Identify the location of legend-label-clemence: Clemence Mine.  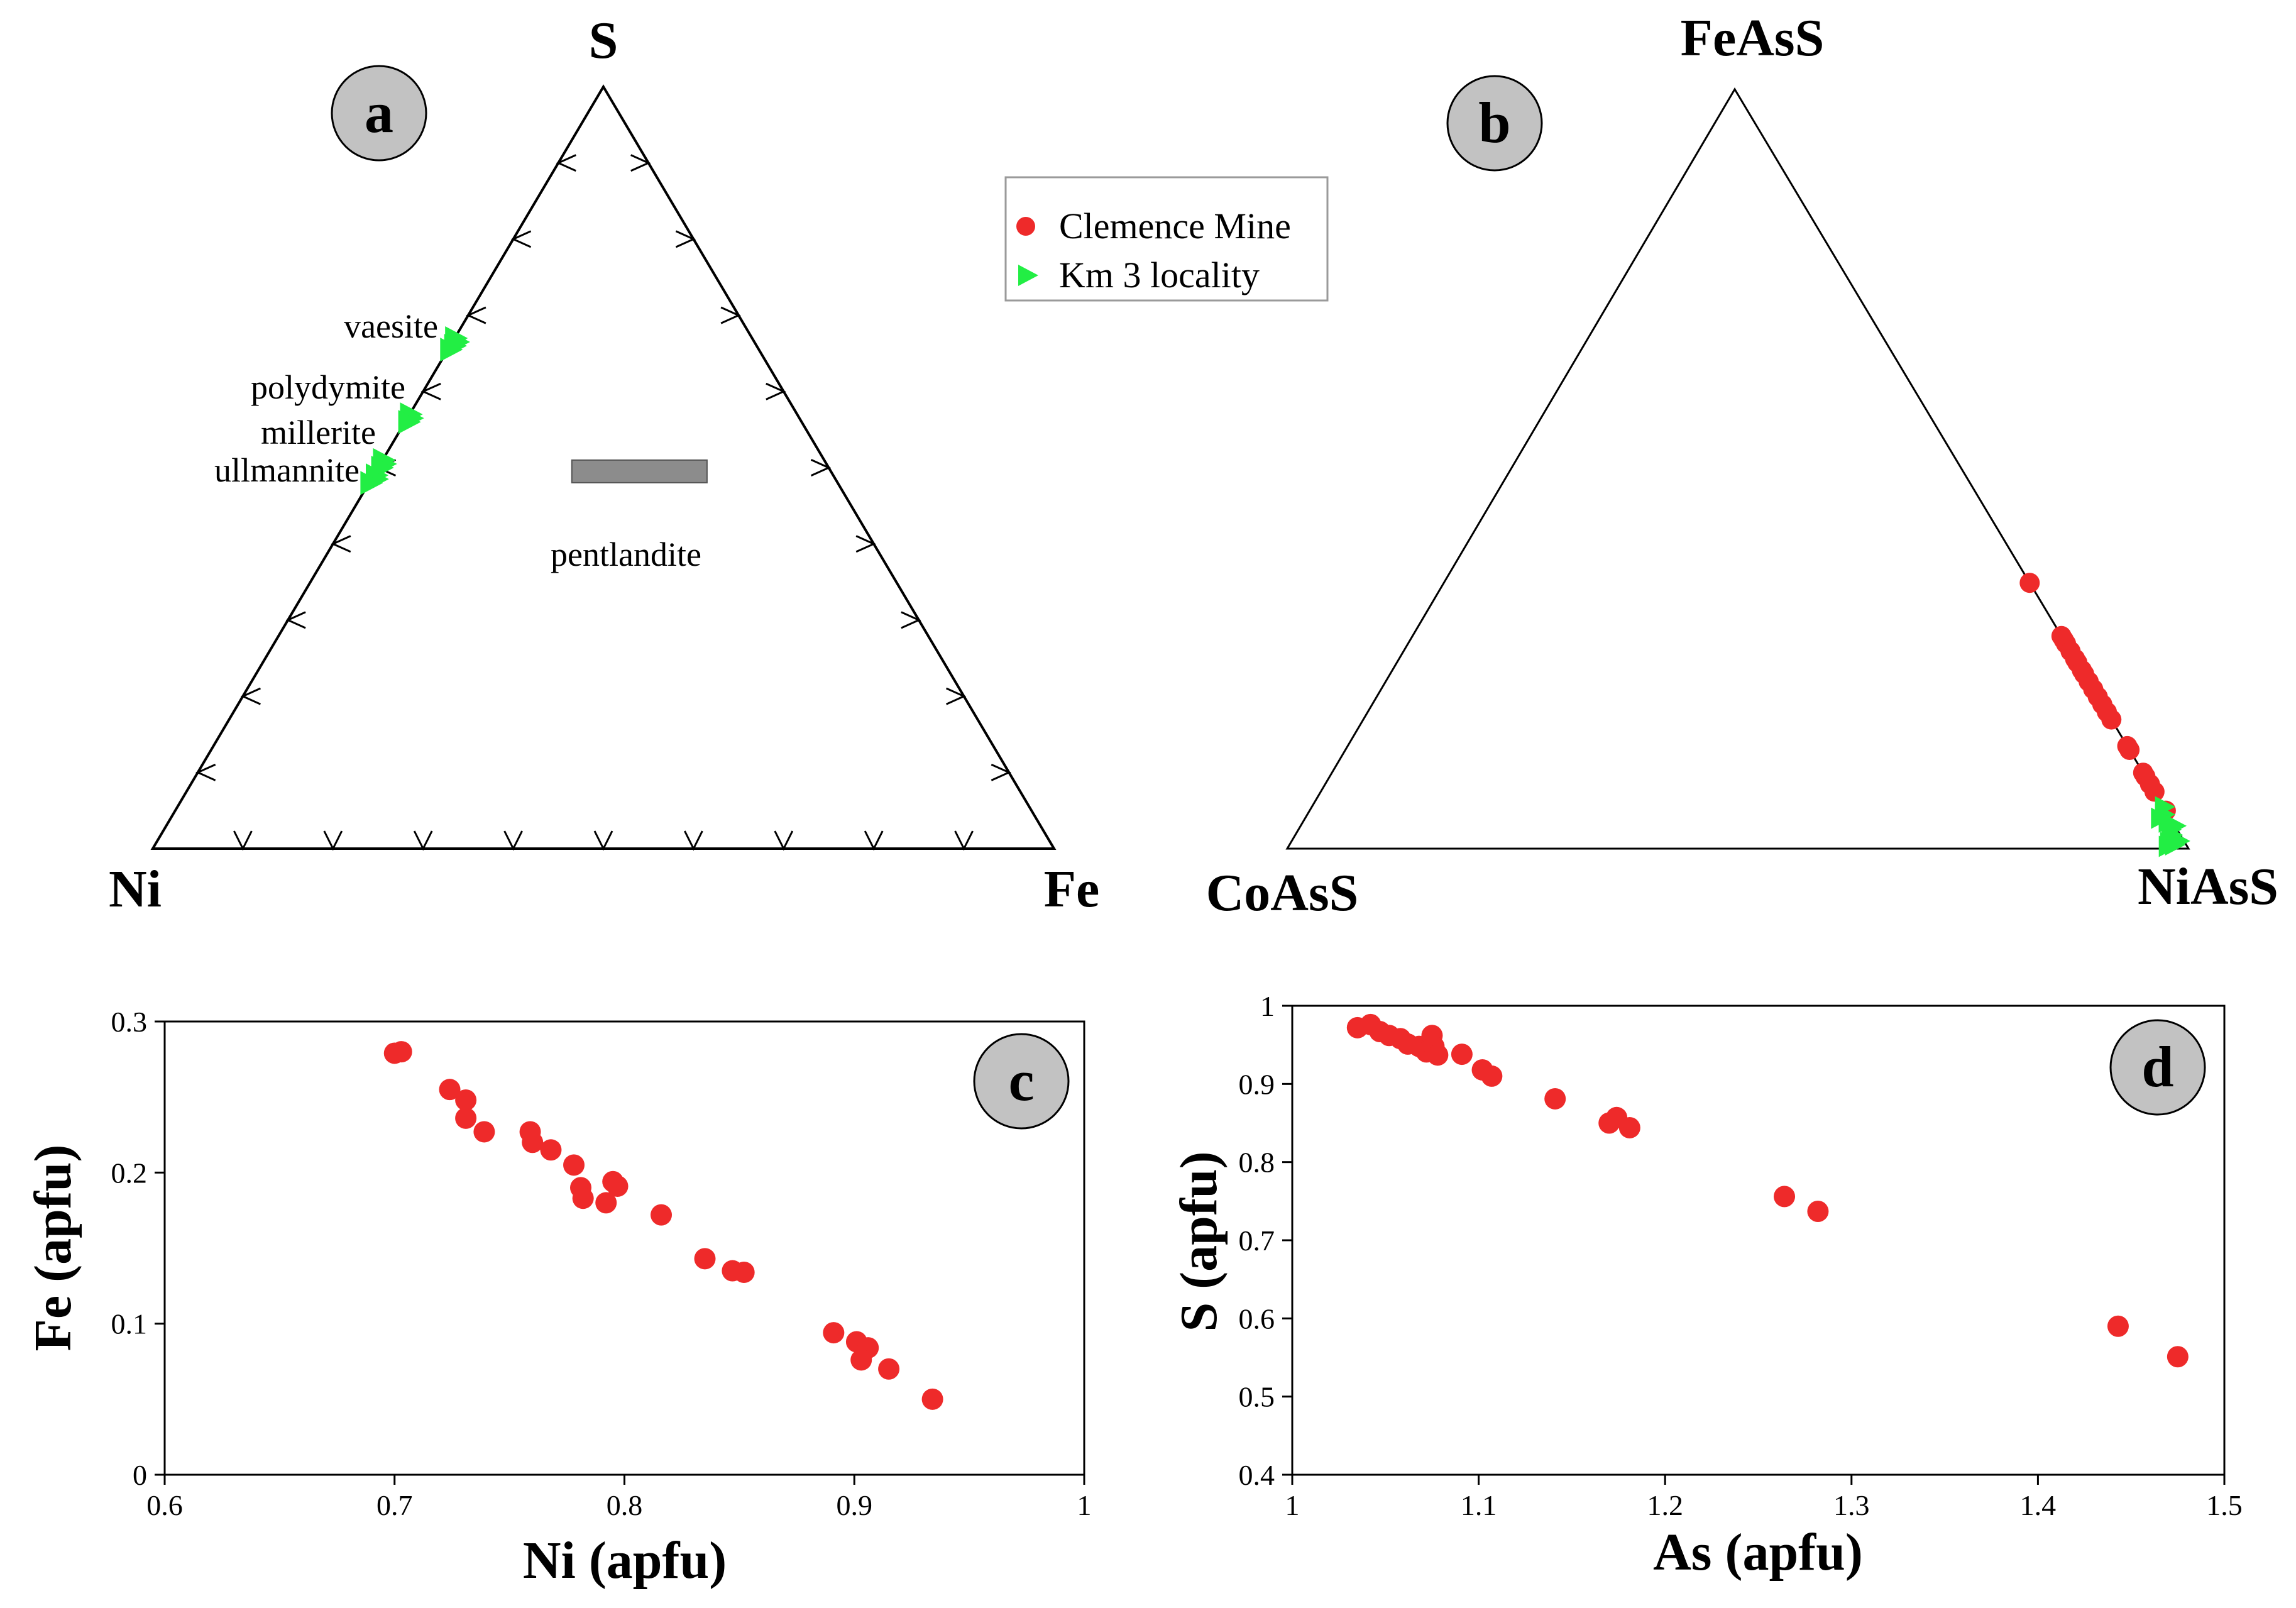
(1175, 226).